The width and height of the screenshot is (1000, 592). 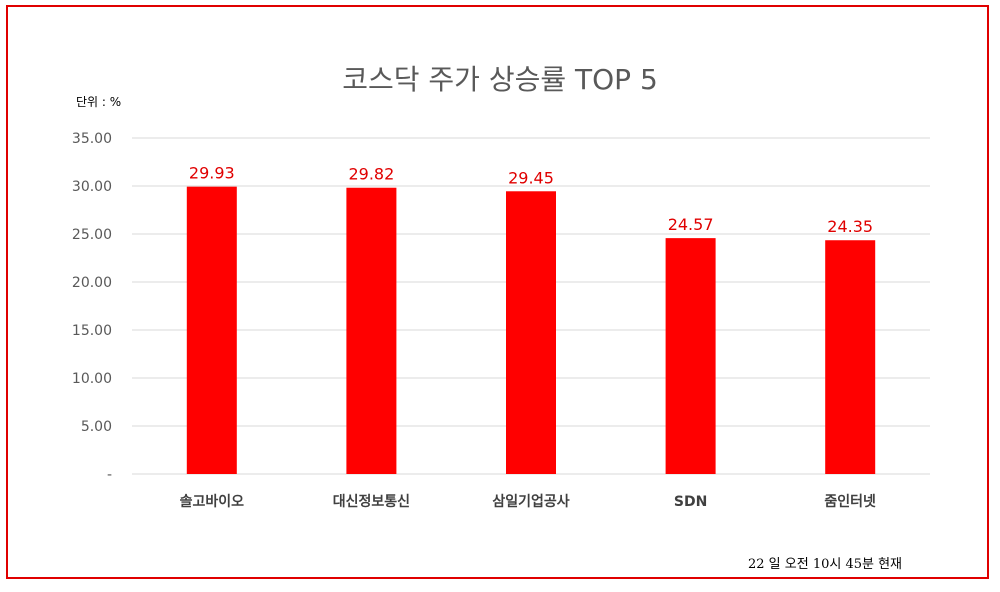 I want to click on data-labels: 29.93 29.82 29.45 24.57 24.35, so click(x=531, y=200).